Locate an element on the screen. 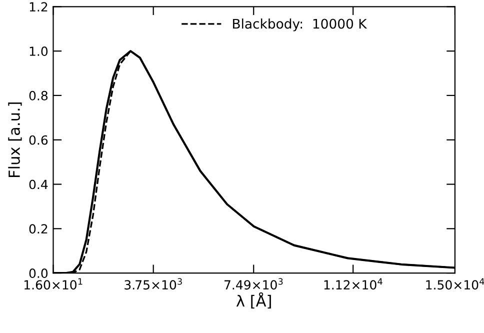 This screenshot has width=484, height=333. x-axis-title: λ [Å] is located at coordinates (253, 300).